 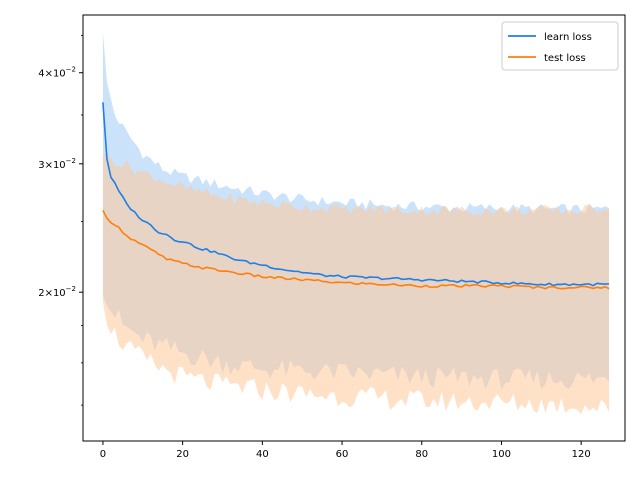 I want to click on x-tick-label: 0, so click(x=103, y=454).